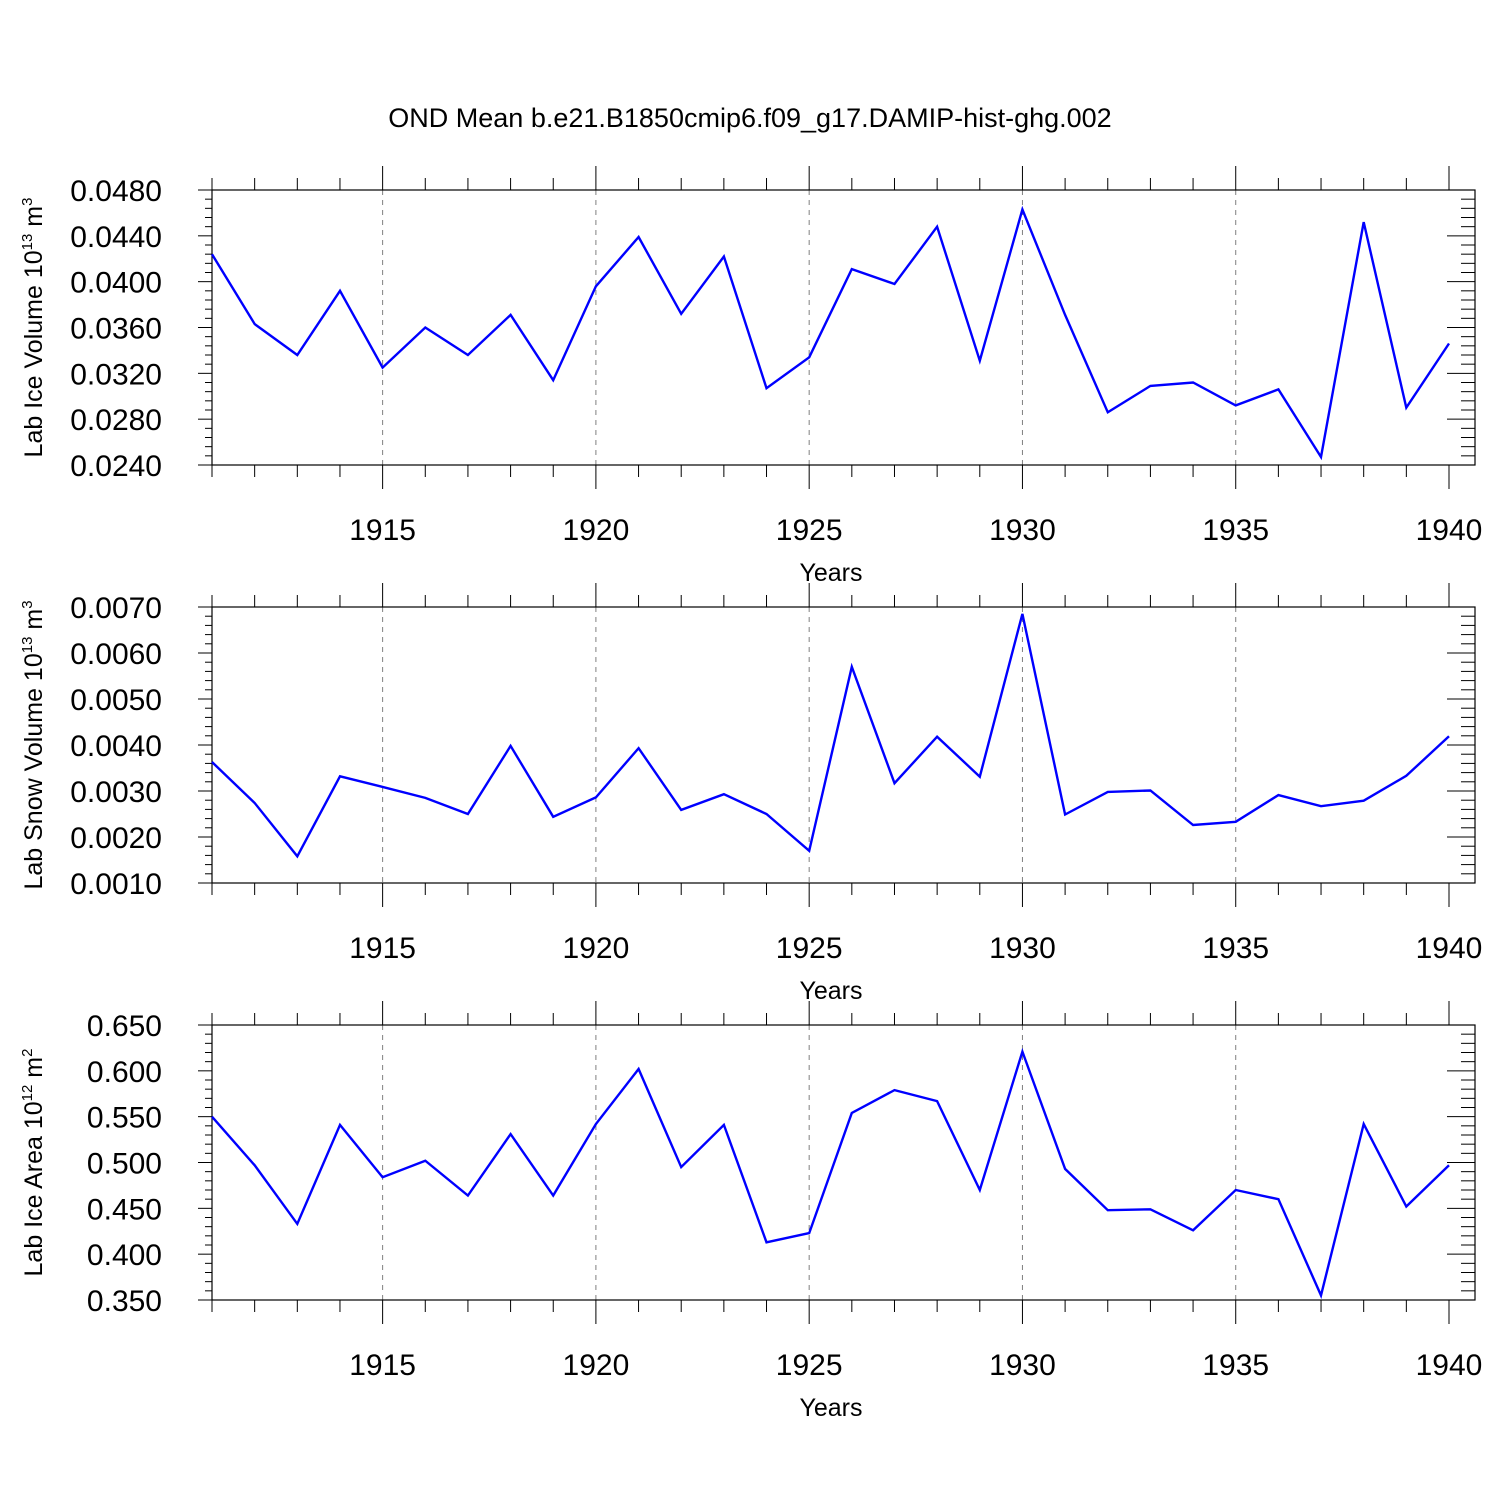 This screenshot has width=1500, height=1500. I want to click on y-tick-label: 0.0070, so click(116, 608).